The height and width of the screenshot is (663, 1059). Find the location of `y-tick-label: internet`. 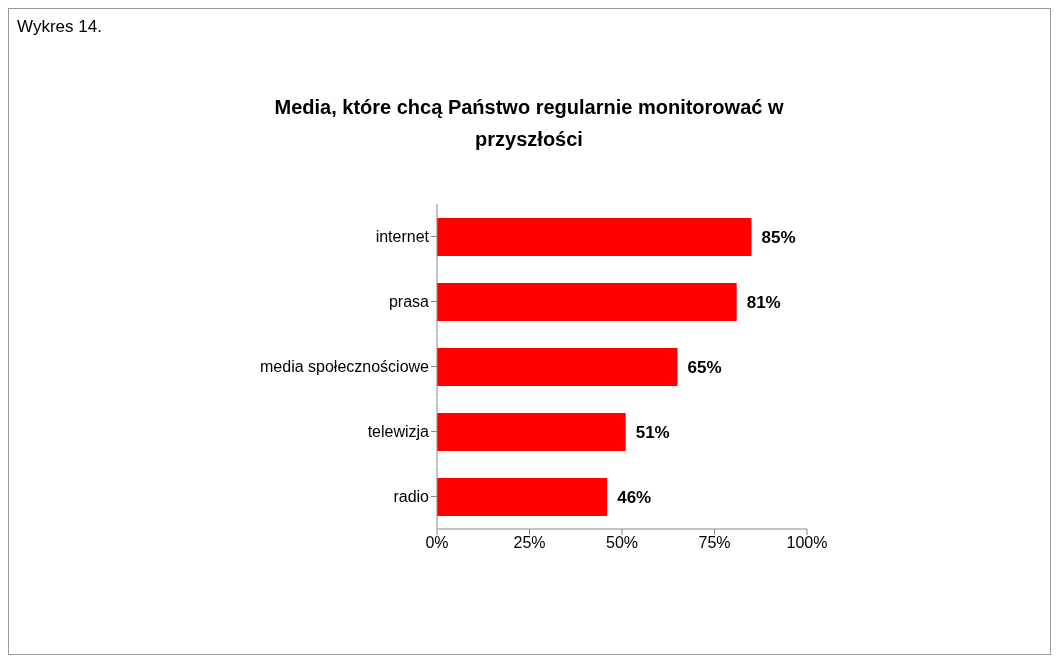

y-tick-label: internet is located at coordinates (402, 237).